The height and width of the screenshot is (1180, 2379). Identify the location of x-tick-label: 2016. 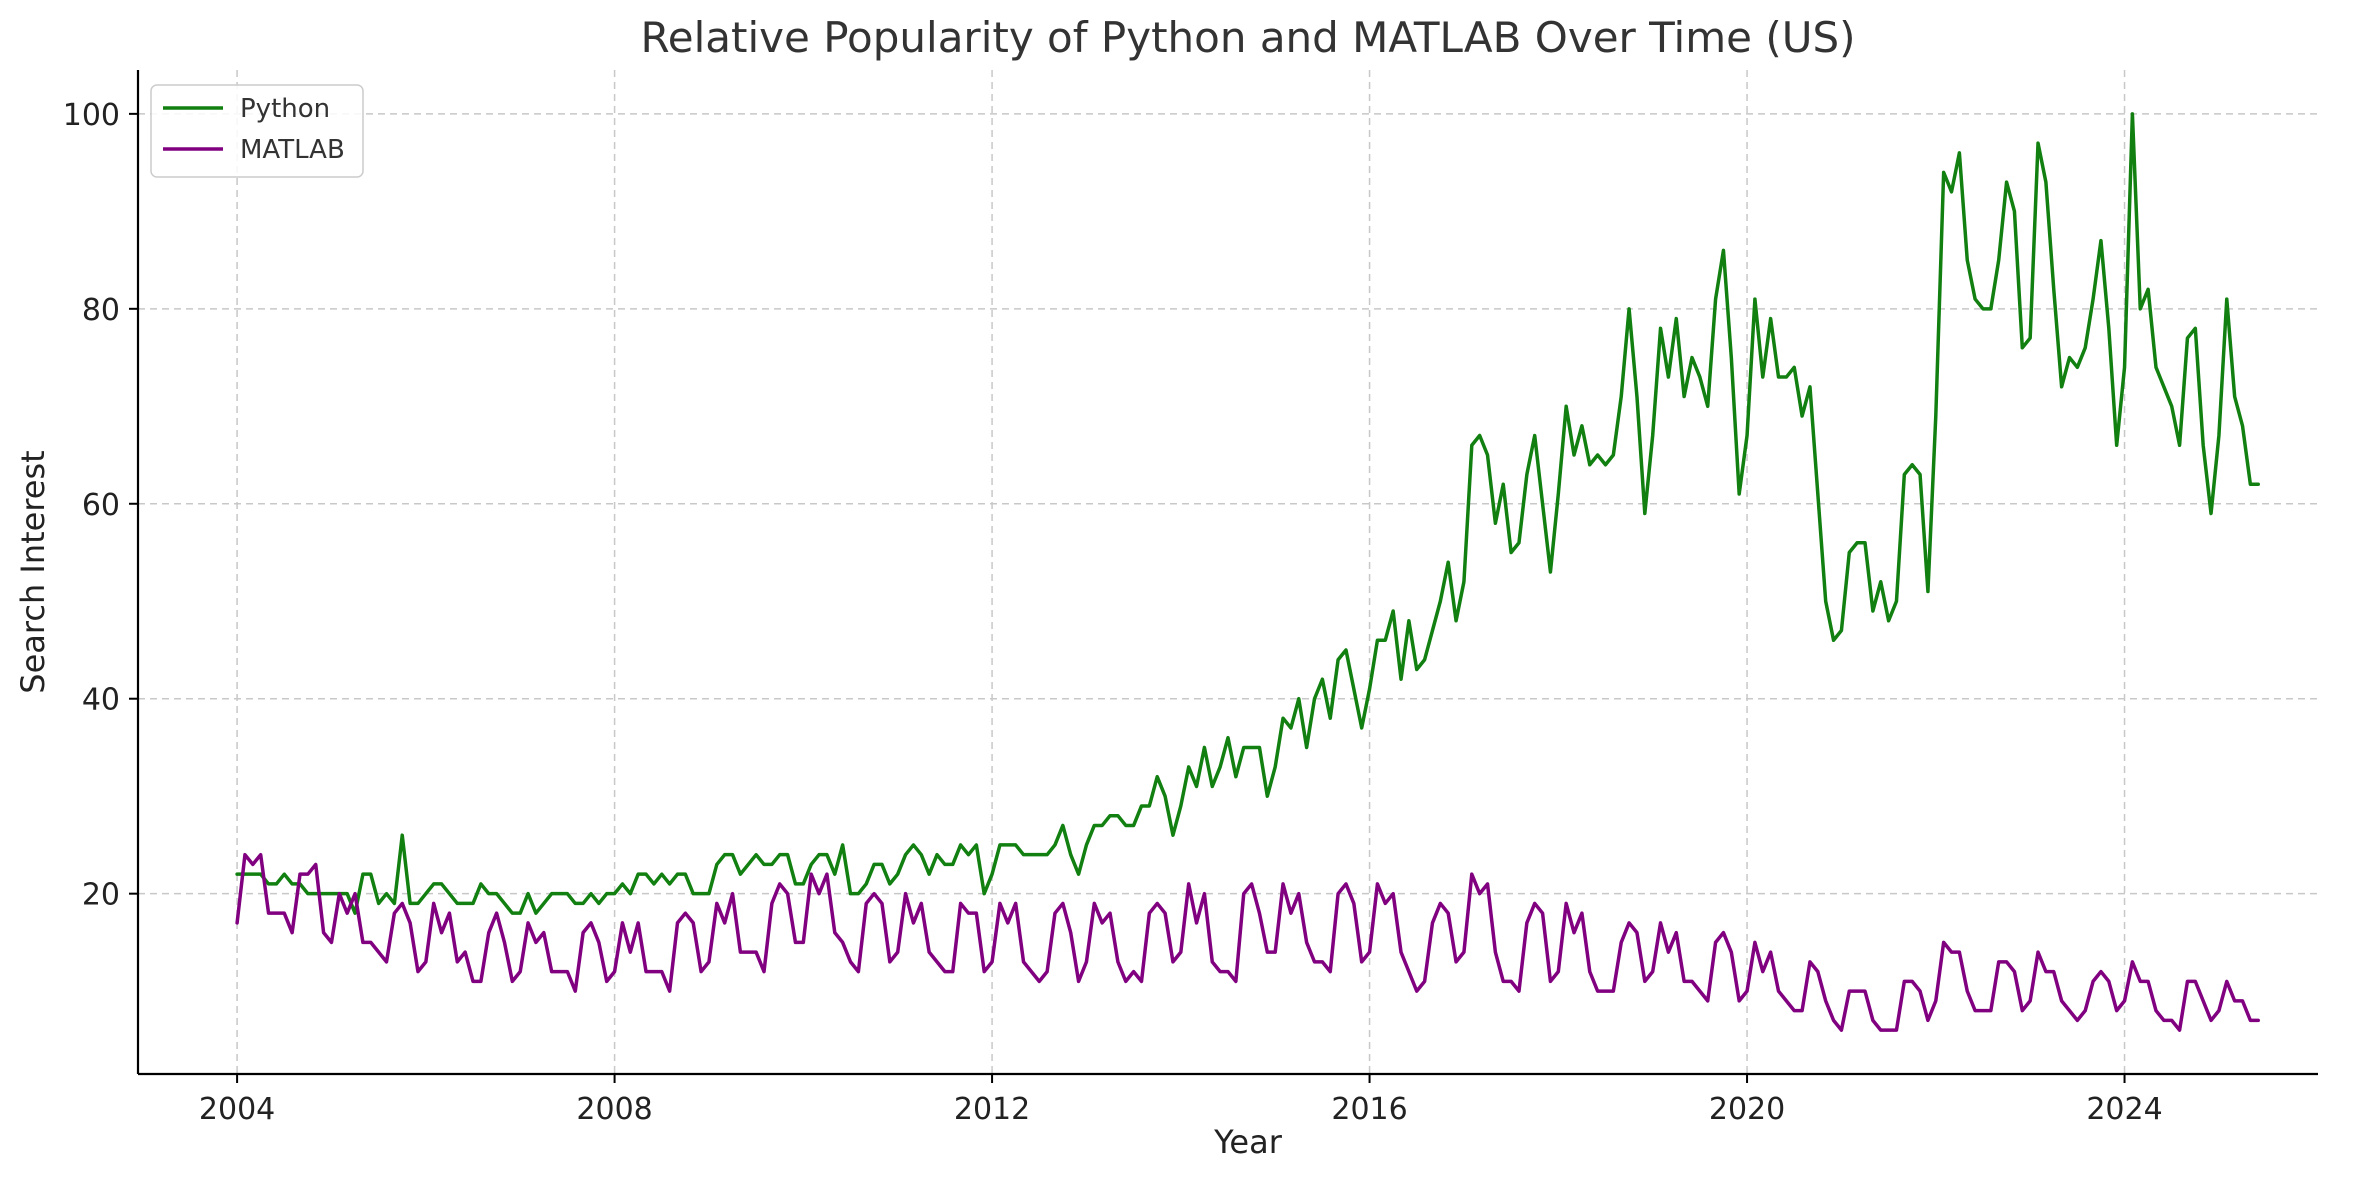
(1369, 1109).